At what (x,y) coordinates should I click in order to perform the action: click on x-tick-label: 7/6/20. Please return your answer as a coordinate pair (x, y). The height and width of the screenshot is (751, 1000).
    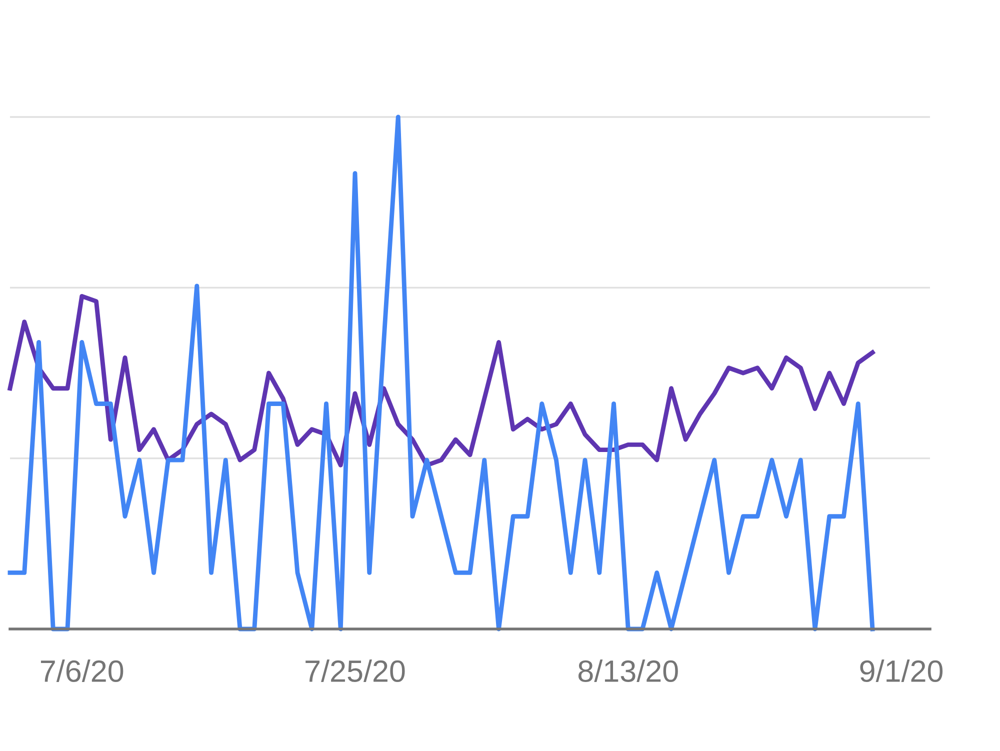
    Looking at the image, I should click on (82, 671).